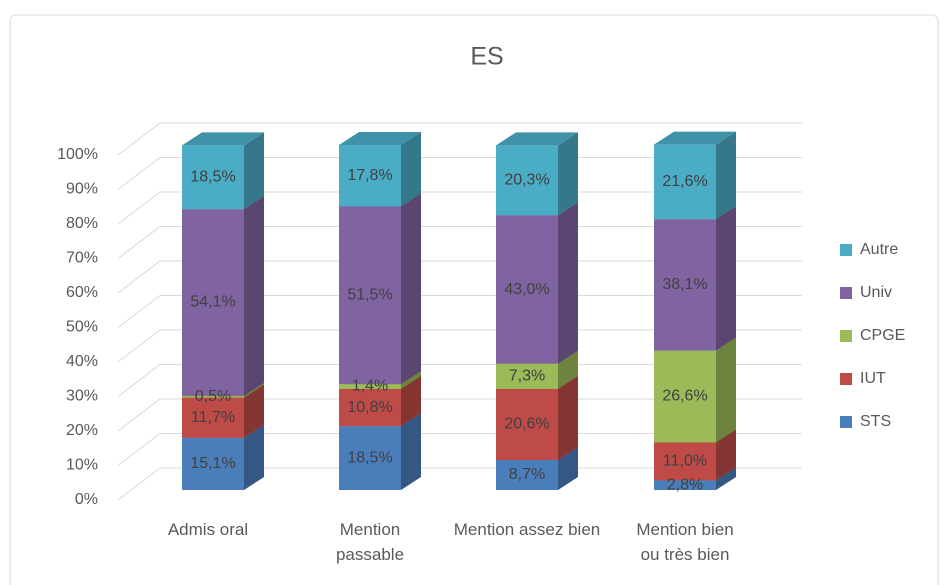 The image size is (945, 585). I want to click on data-label: 0,5%, so click(213, 396).